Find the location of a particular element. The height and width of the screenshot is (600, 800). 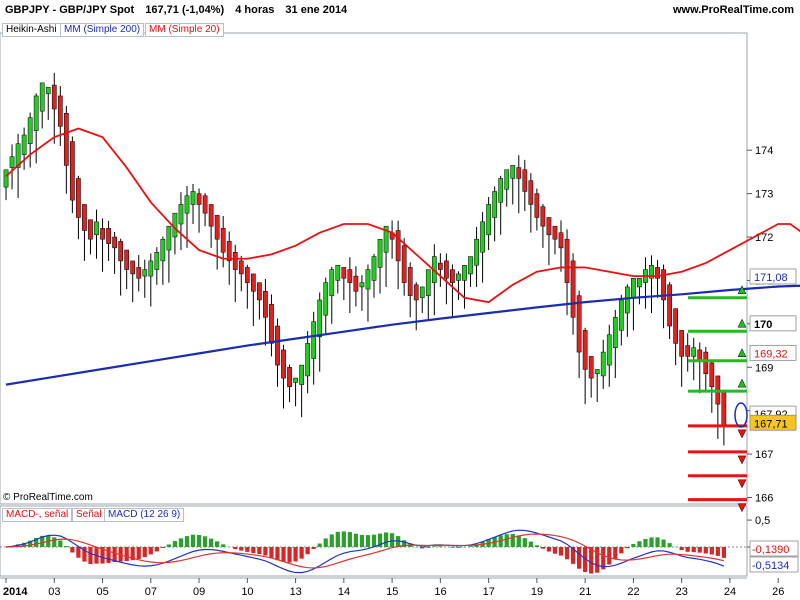

x-tick-label: 26 is located at coordinates (778, 592).